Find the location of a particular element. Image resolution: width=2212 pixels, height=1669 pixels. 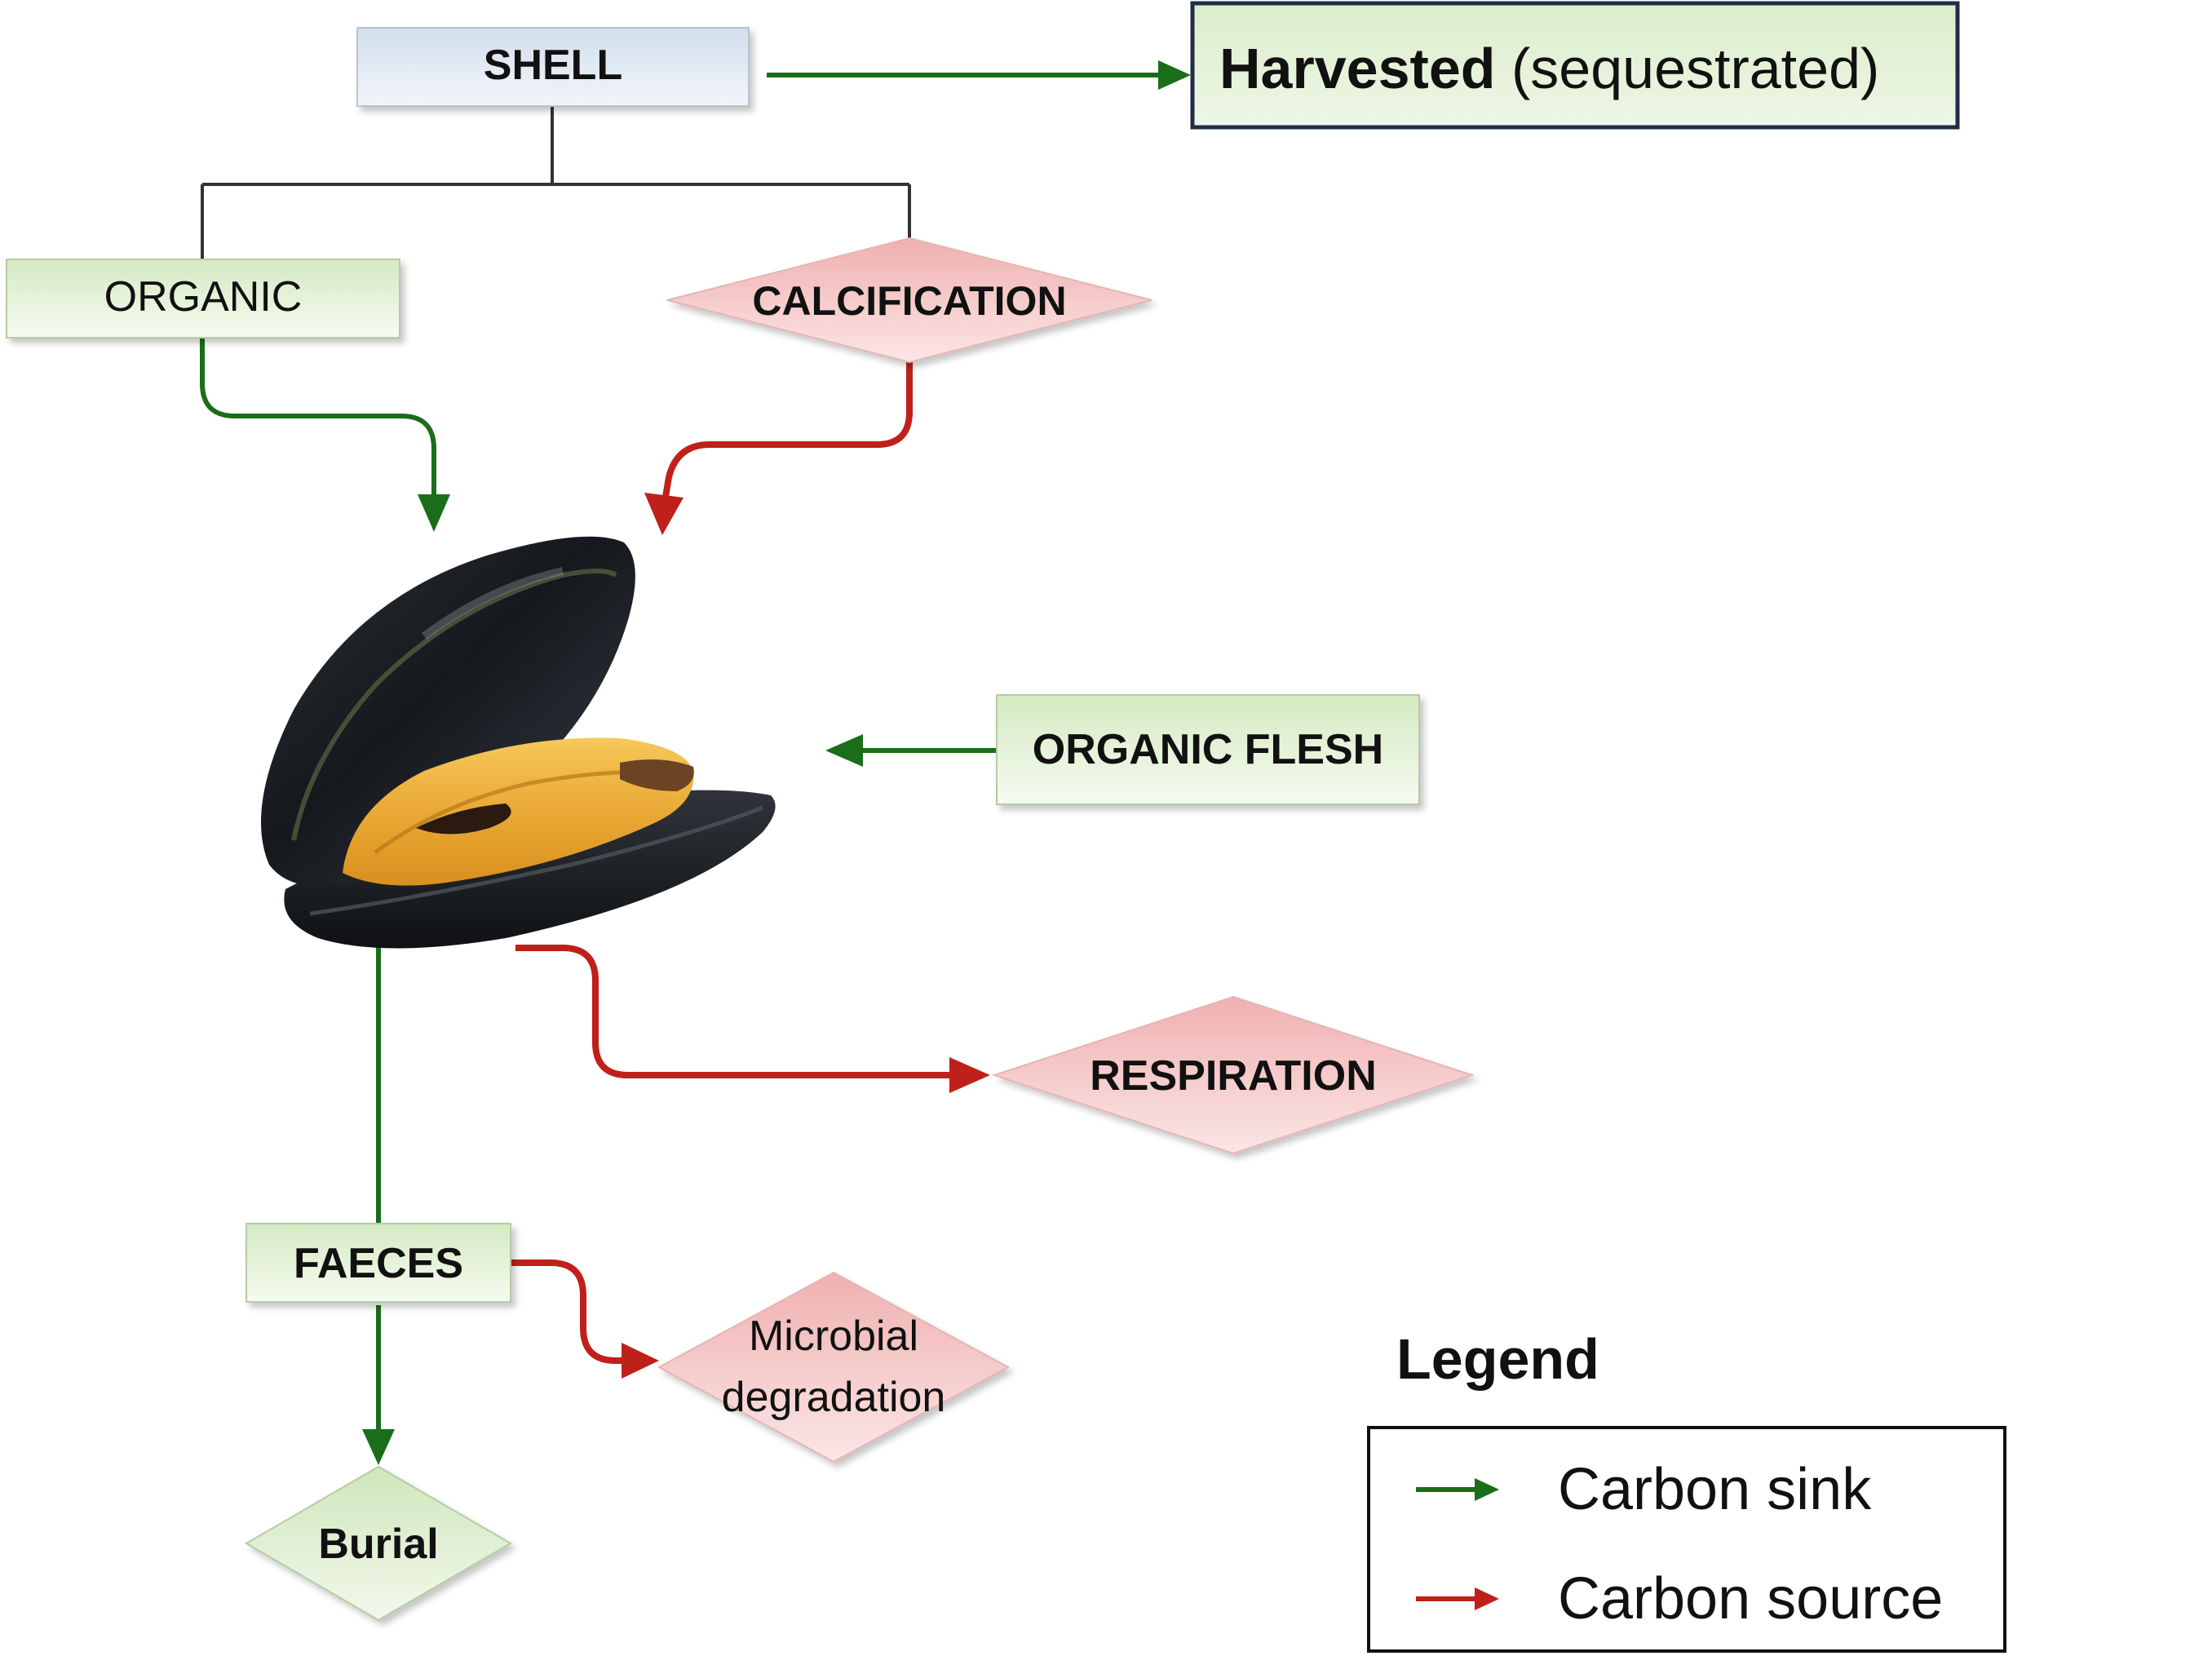

mussel-illustration is located at coordinates (519, 743).